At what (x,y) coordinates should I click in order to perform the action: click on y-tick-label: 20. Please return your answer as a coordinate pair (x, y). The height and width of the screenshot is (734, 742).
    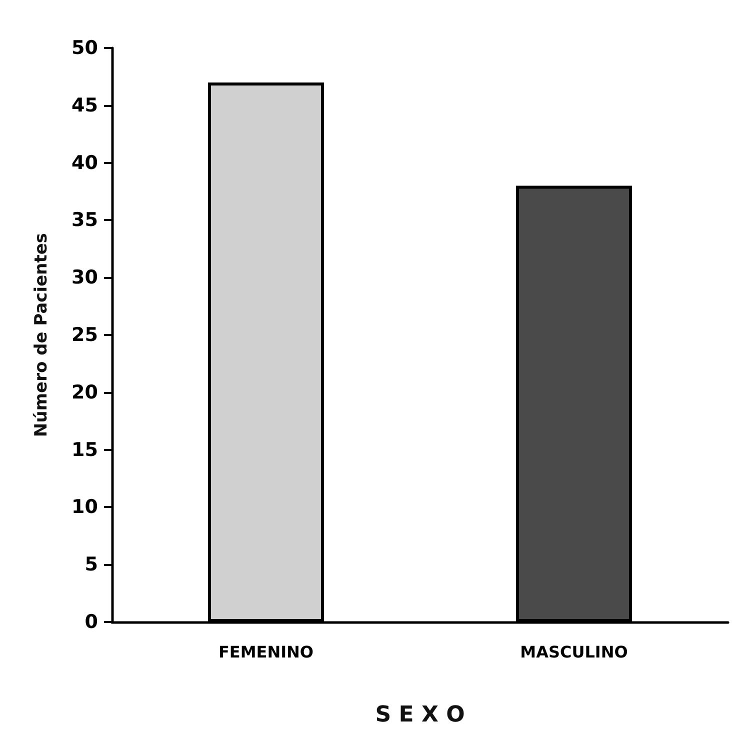
    Looking at the image, I should click on (85, 392).